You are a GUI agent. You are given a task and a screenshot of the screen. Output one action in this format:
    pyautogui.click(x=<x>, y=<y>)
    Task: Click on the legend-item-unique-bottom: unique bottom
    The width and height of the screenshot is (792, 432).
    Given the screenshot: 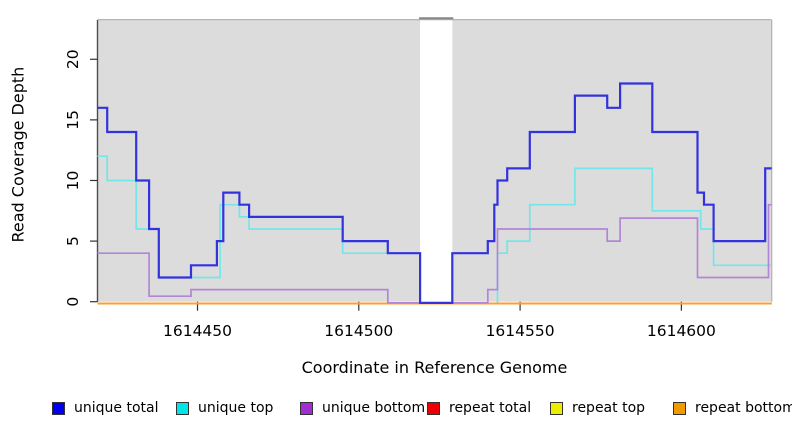 What is the action you would take?
    pyautogui.click(x=362, y=408)
    